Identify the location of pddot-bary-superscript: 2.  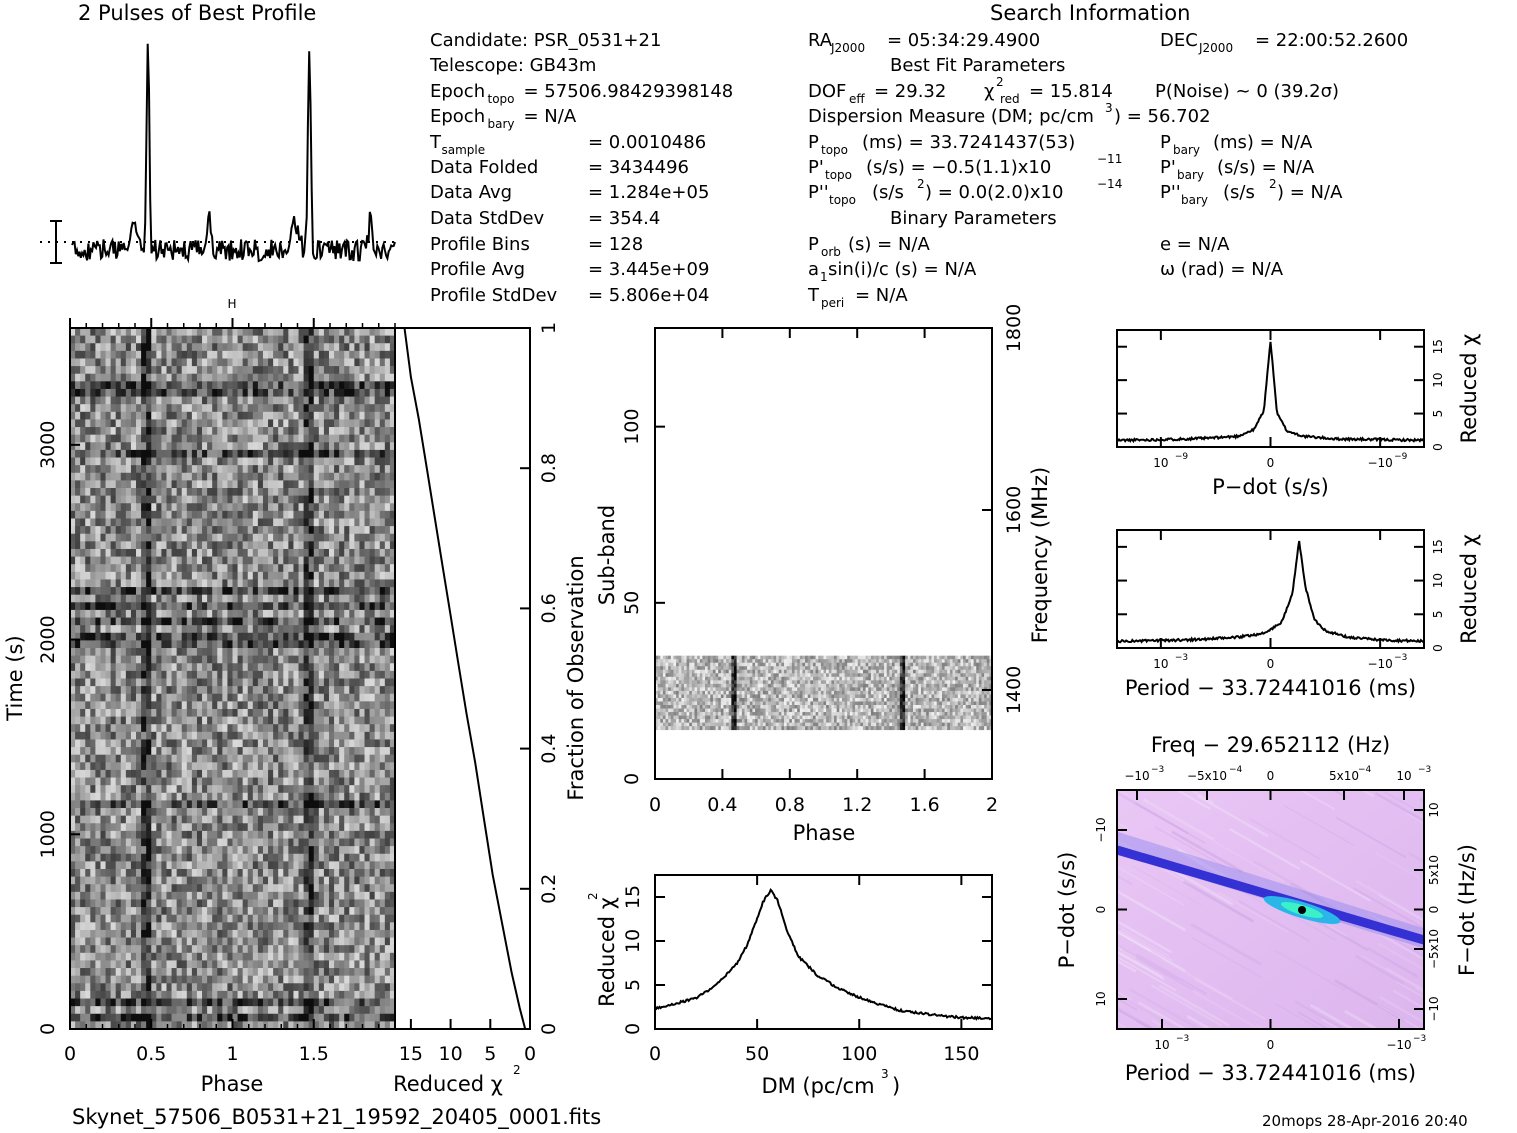
(1273, 184).